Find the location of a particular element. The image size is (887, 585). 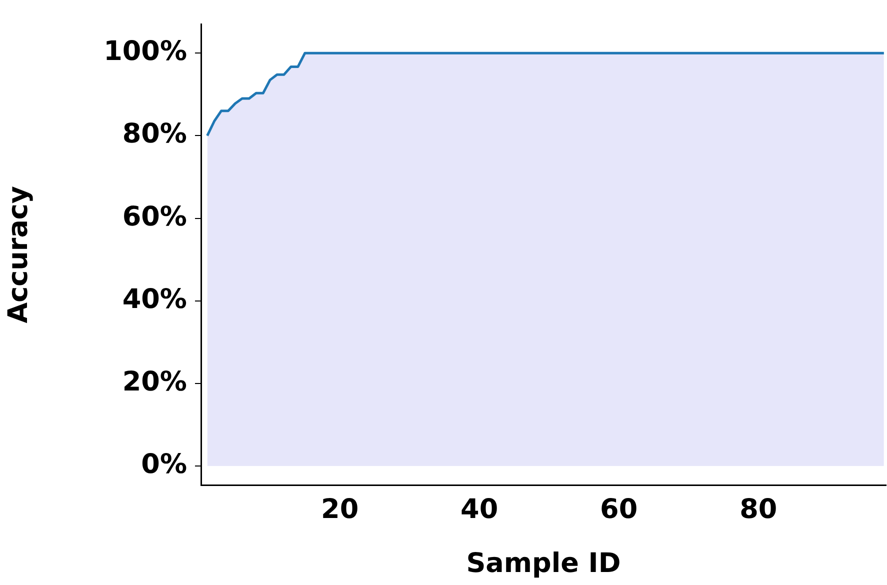

y-tick-label: 80% is located at coordinates (154, 134).